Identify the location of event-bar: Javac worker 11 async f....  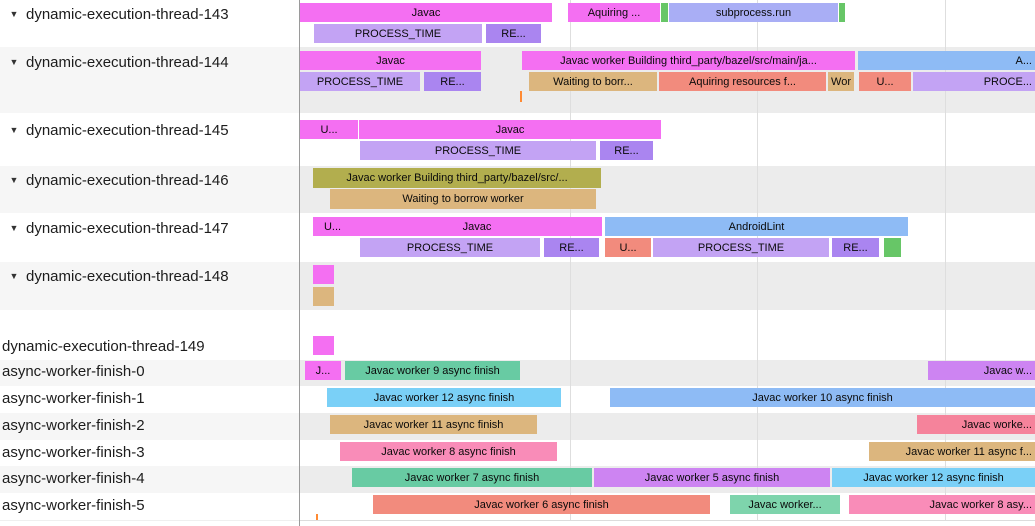
(952, 451).